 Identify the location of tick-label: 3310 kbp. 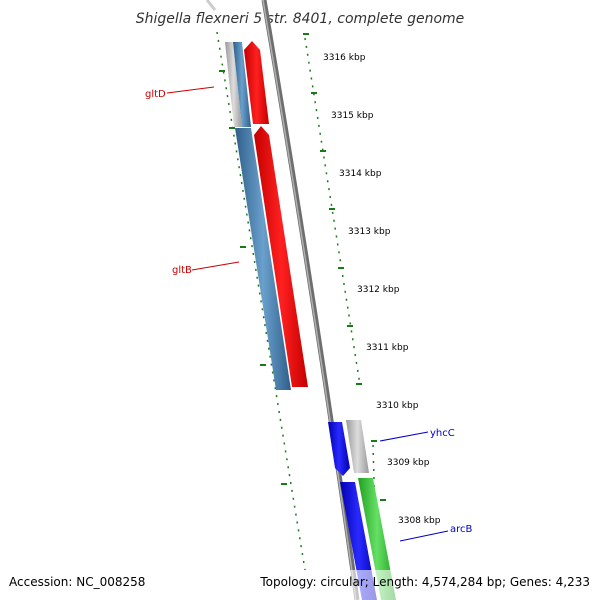
(397, 406).